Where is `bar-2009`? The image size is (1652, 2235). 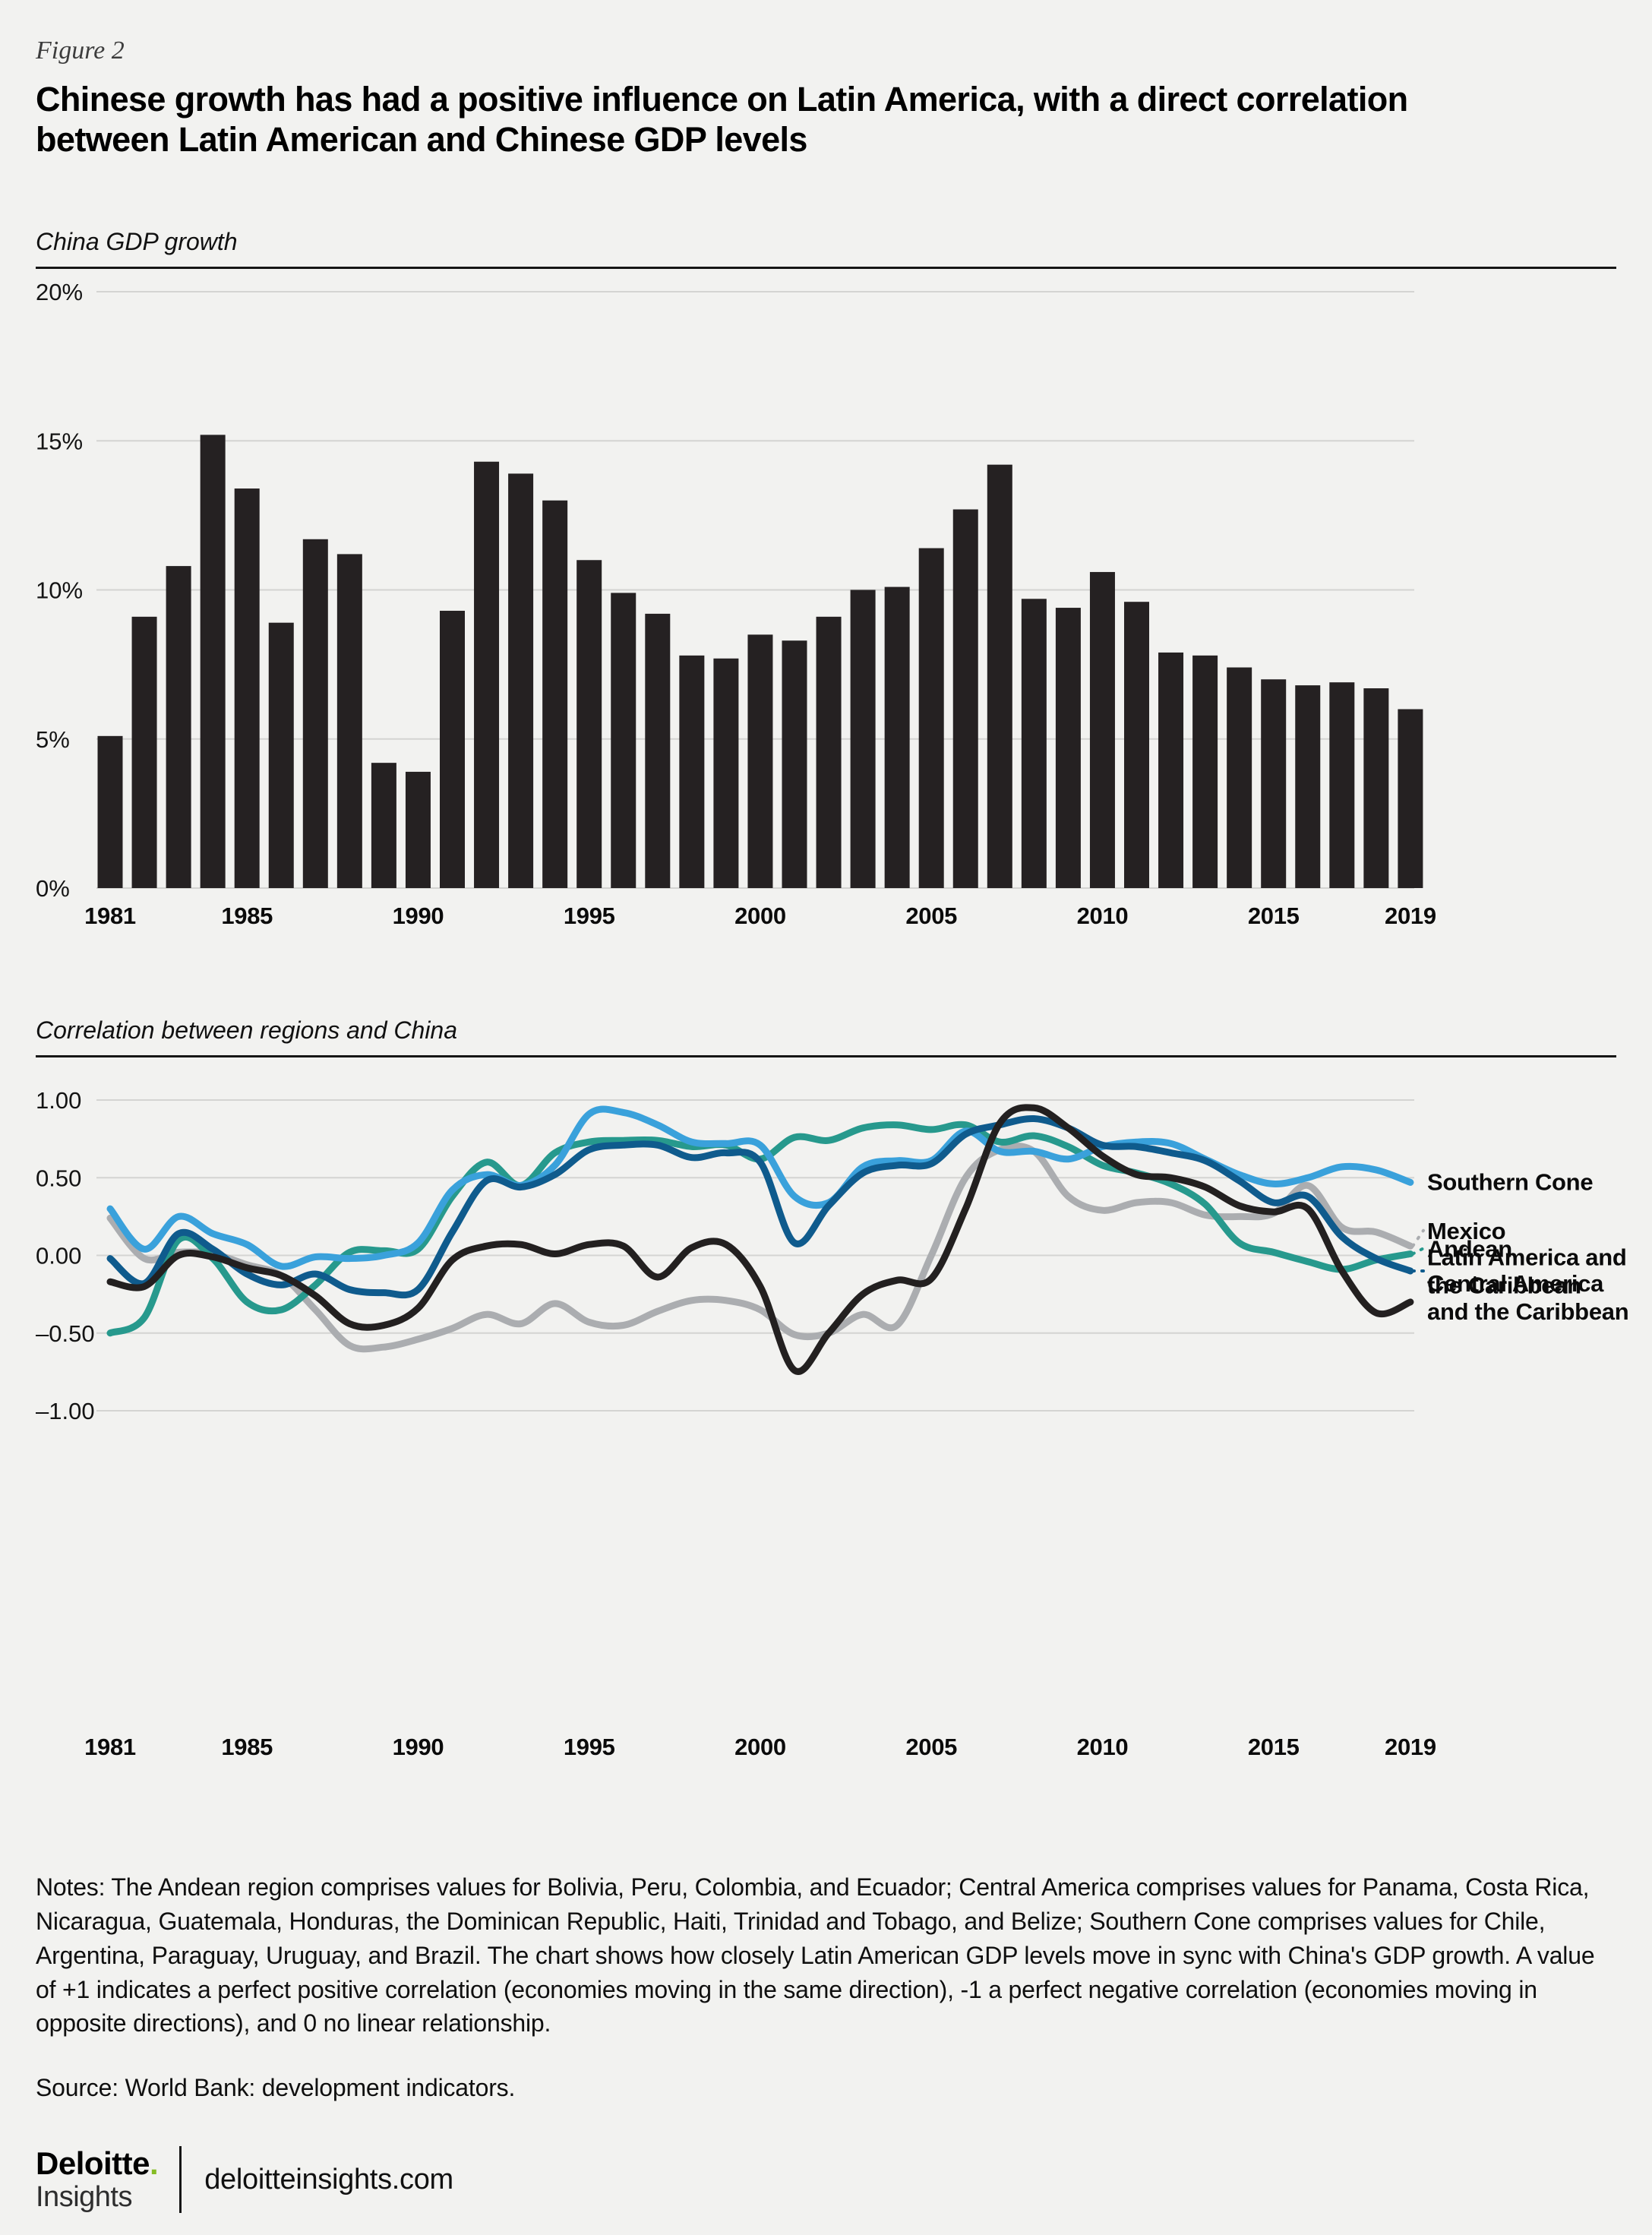
bar-2009 is located at coordinates (1068, 748).